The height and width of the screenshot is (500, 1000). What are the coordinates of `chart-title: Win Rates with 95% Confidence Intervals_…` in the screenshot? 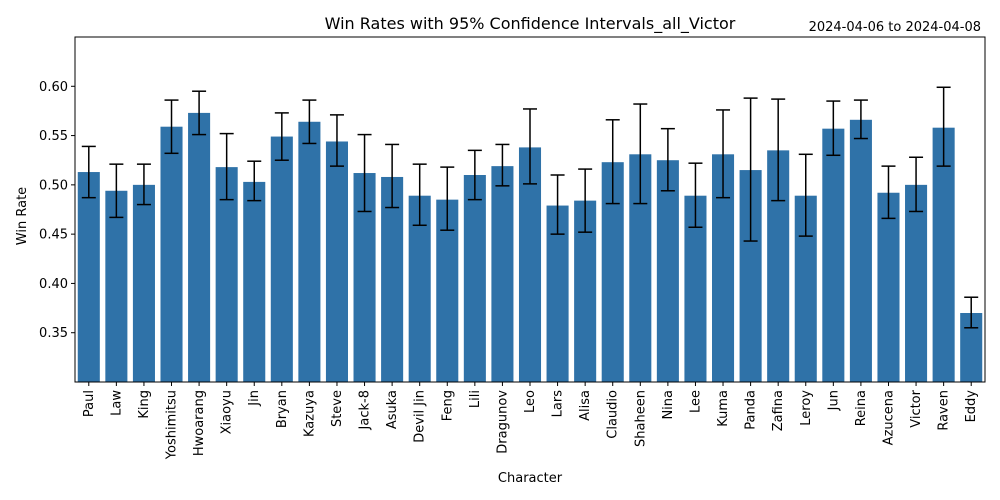 It's located at (530, 24).